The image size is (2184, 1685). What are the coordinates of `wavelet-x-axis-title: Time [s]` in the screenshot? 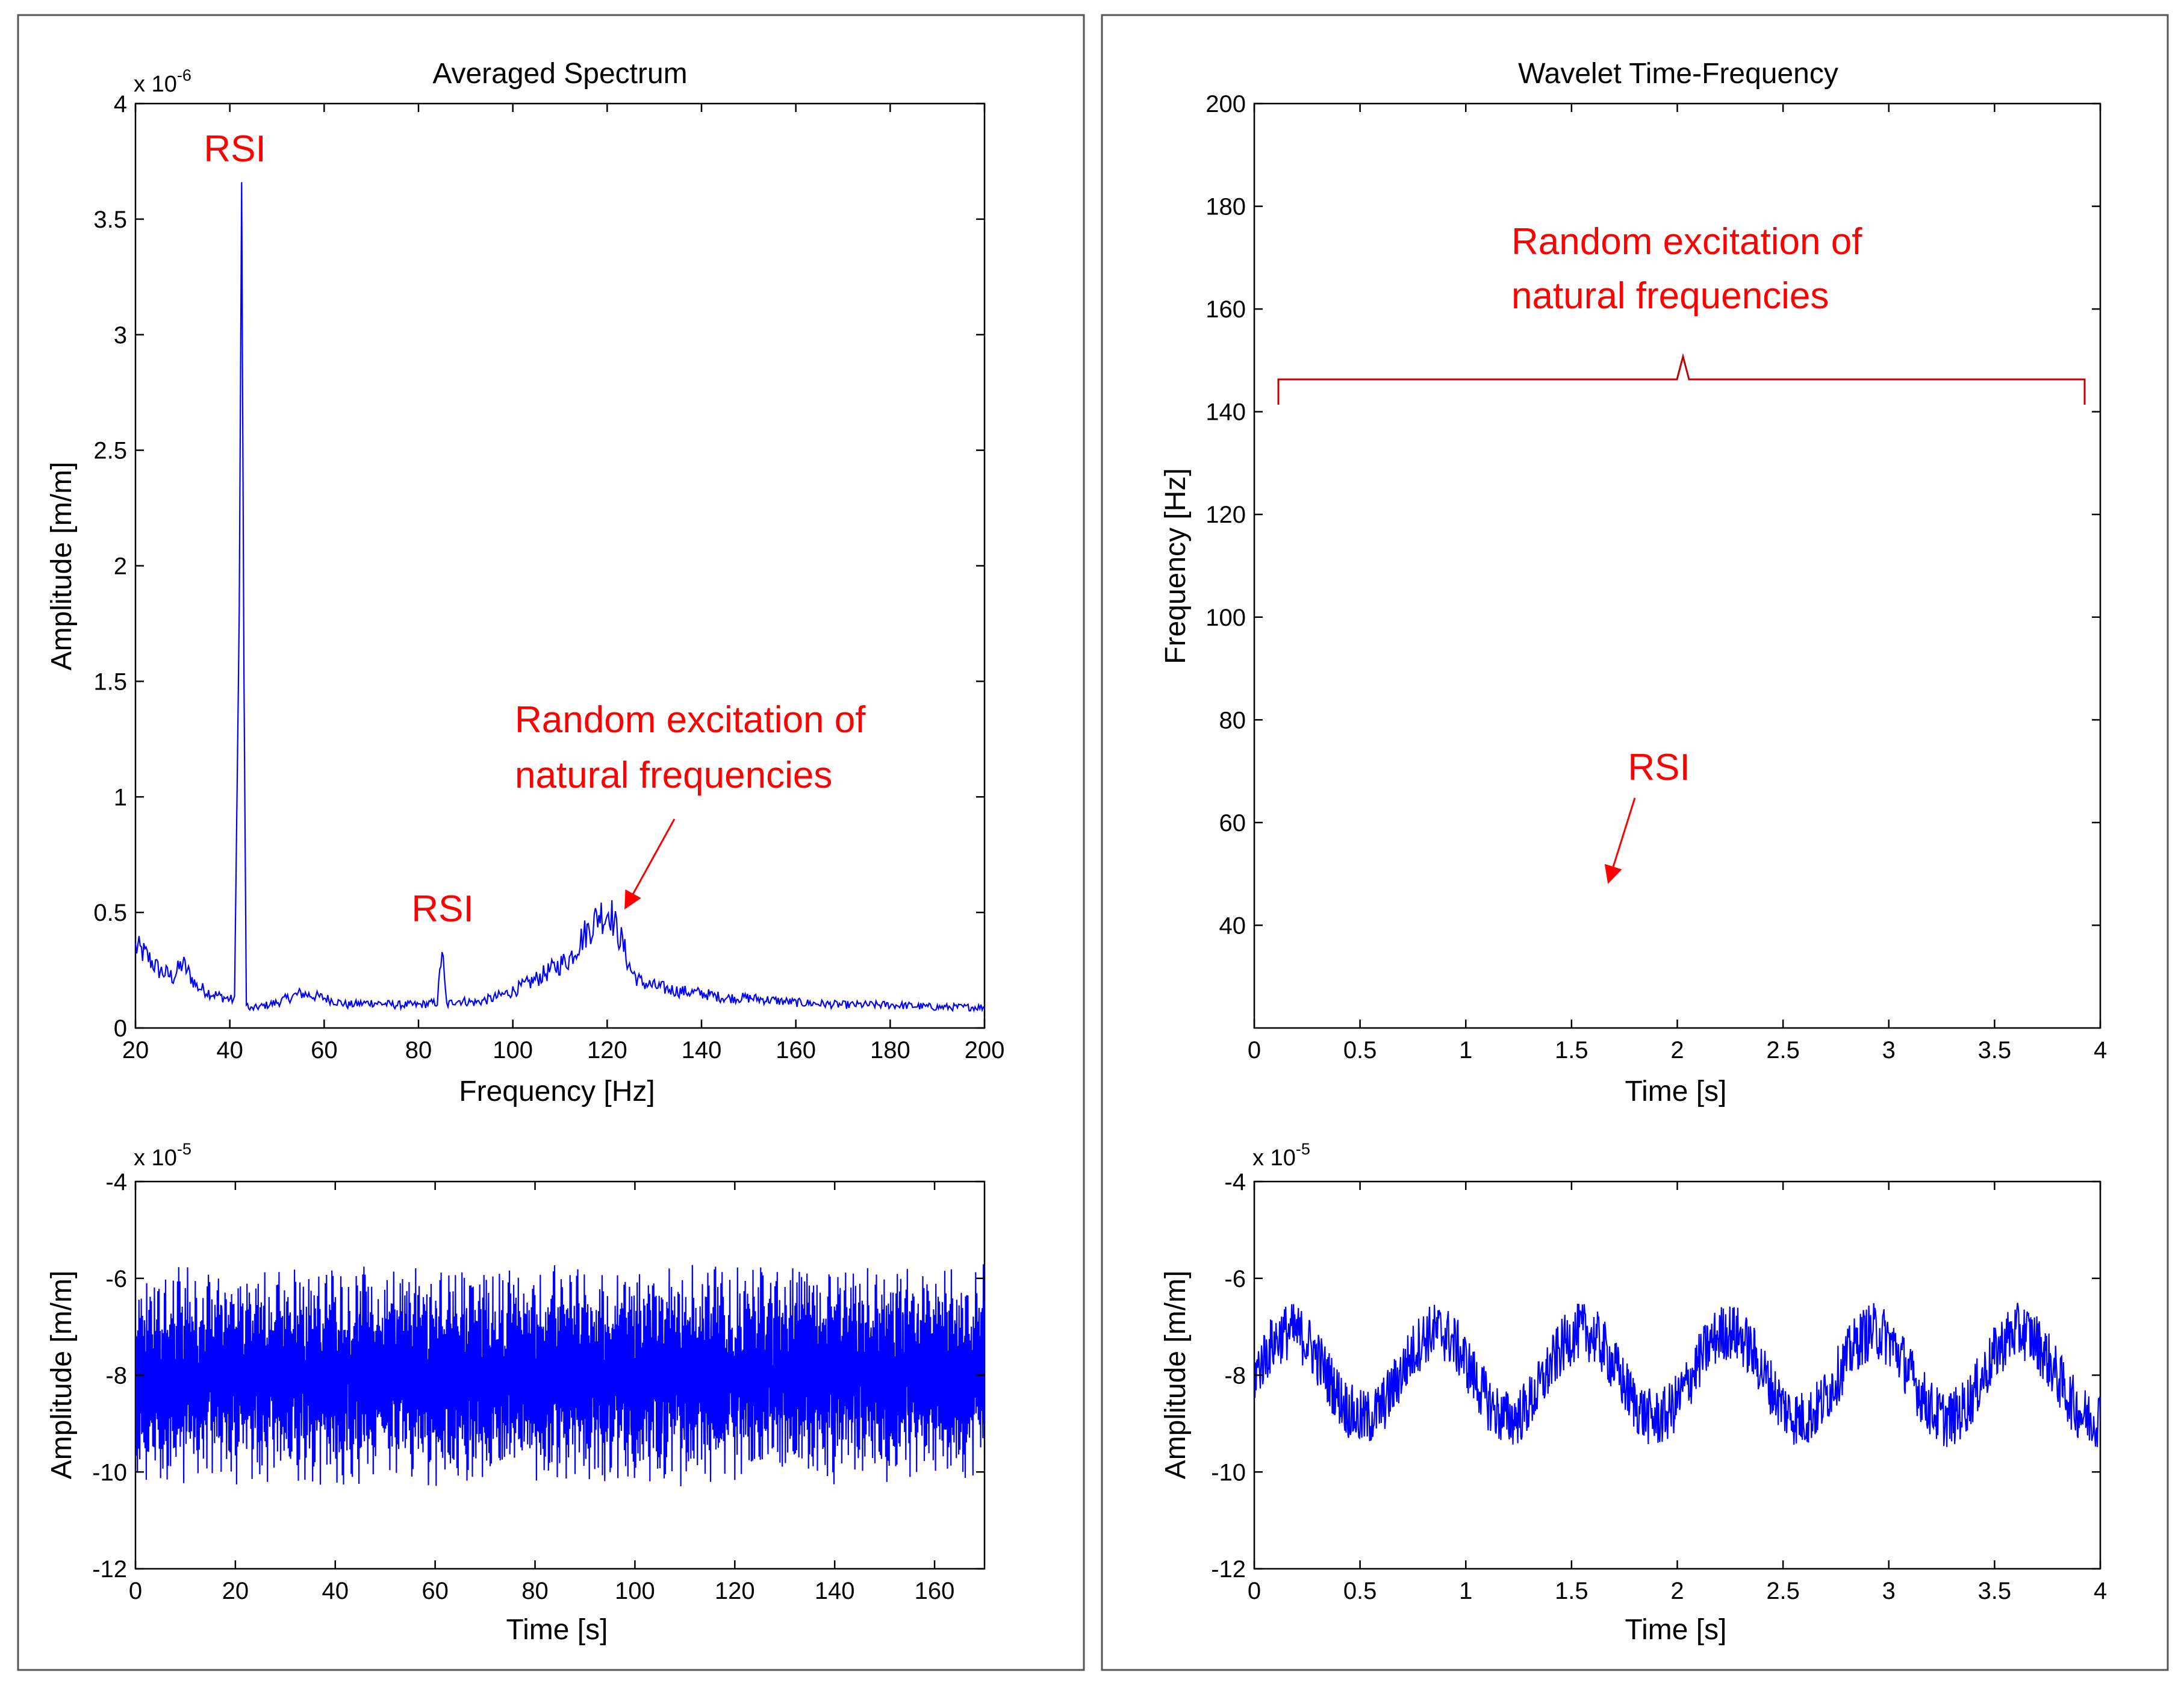 It's located at (1676, 1091).